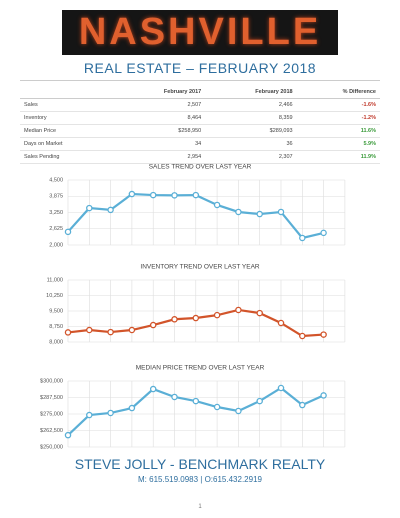 This screenshot has height=518, width=400. Describe the element at coordinates (67, 144) in the screenshot. I see `table-cell: Days on Market` at that location.